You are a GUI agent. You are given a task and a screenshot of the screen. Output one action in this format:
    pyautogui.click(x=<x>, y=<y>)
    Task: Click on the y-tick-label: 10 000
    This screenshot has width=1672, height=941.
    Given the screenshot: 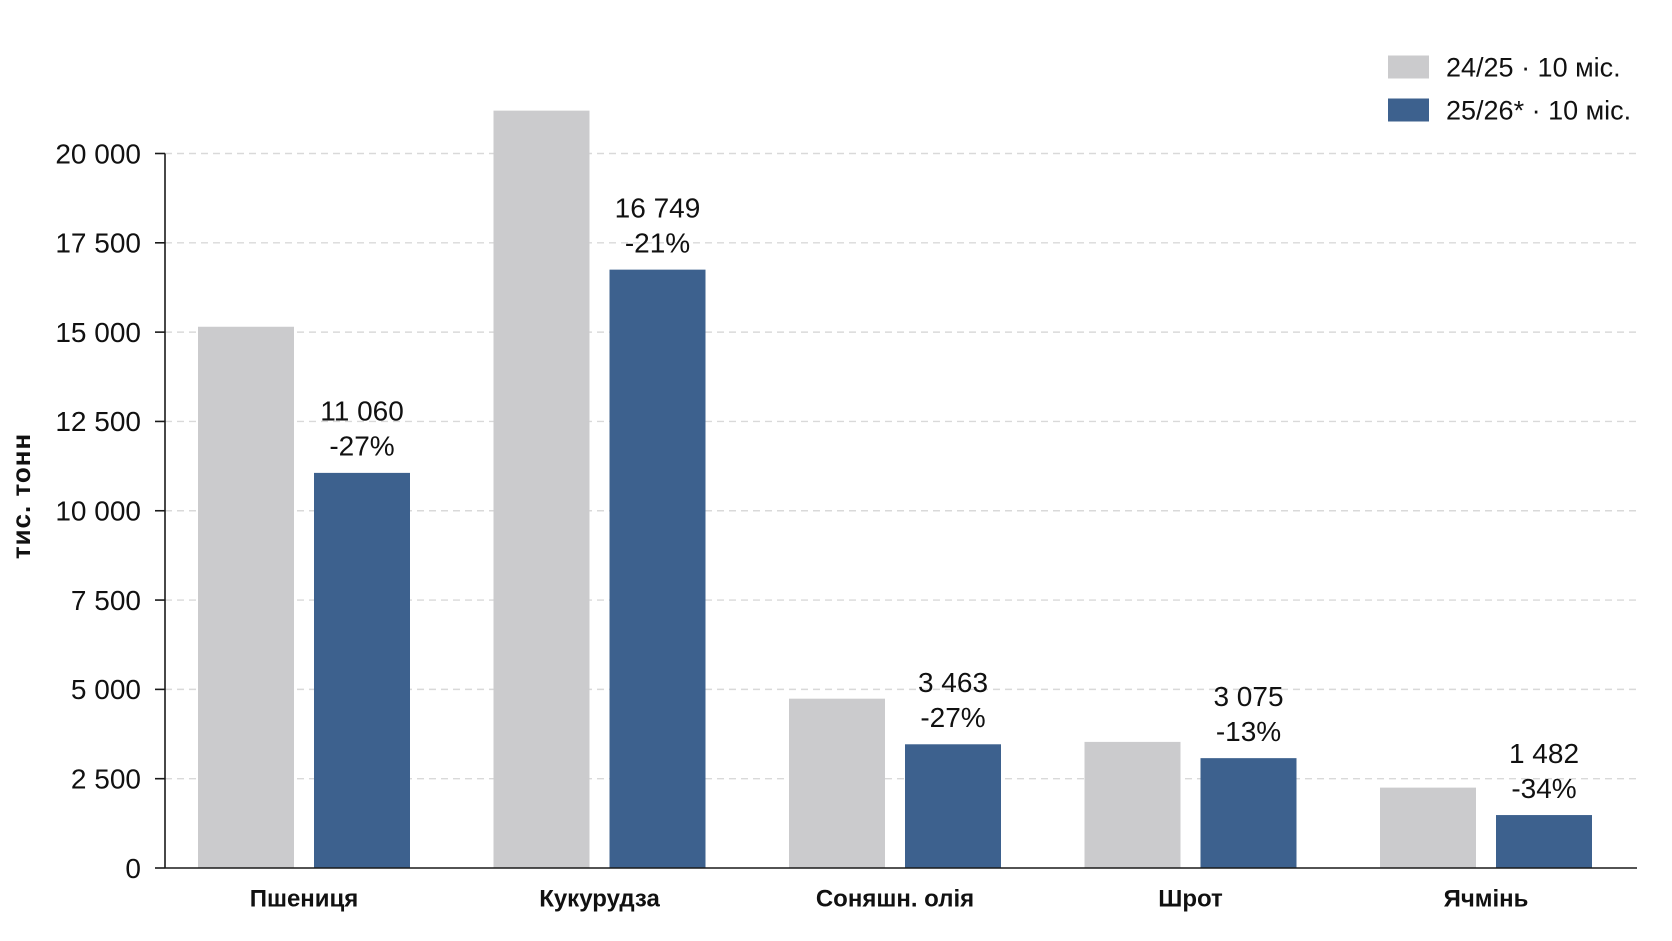 What is the action you would take?
    pyautogui.click(x=98, y=511)
    